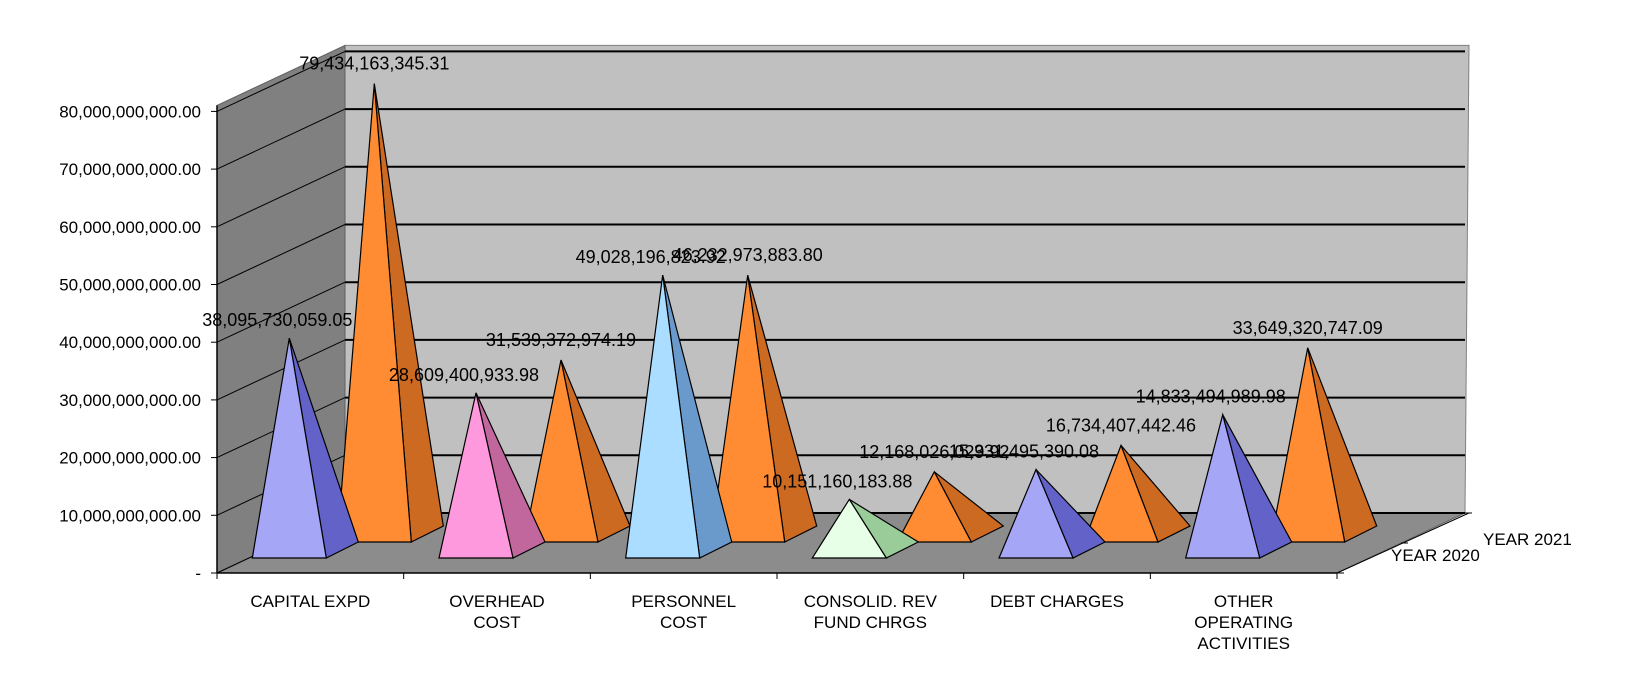 This screenshot has height=685, width=1629. I want to click on data-label: 14,833,494,989.98, so click(1211, 397).